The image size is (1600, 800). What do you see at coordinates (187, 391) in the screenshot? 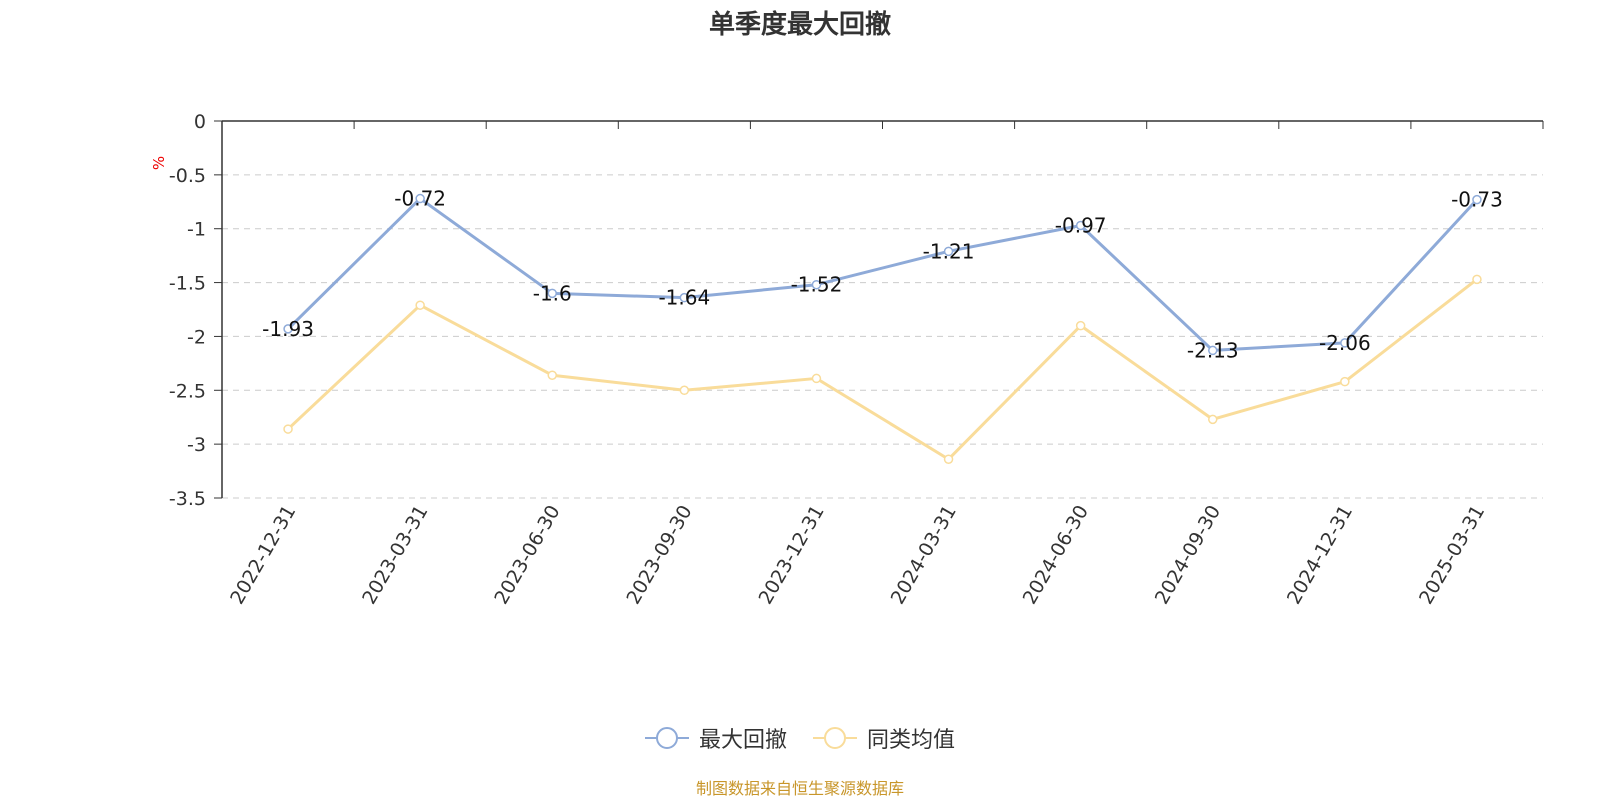
I see `y-tick-label: -2.5` at bounding box center [187, 391].